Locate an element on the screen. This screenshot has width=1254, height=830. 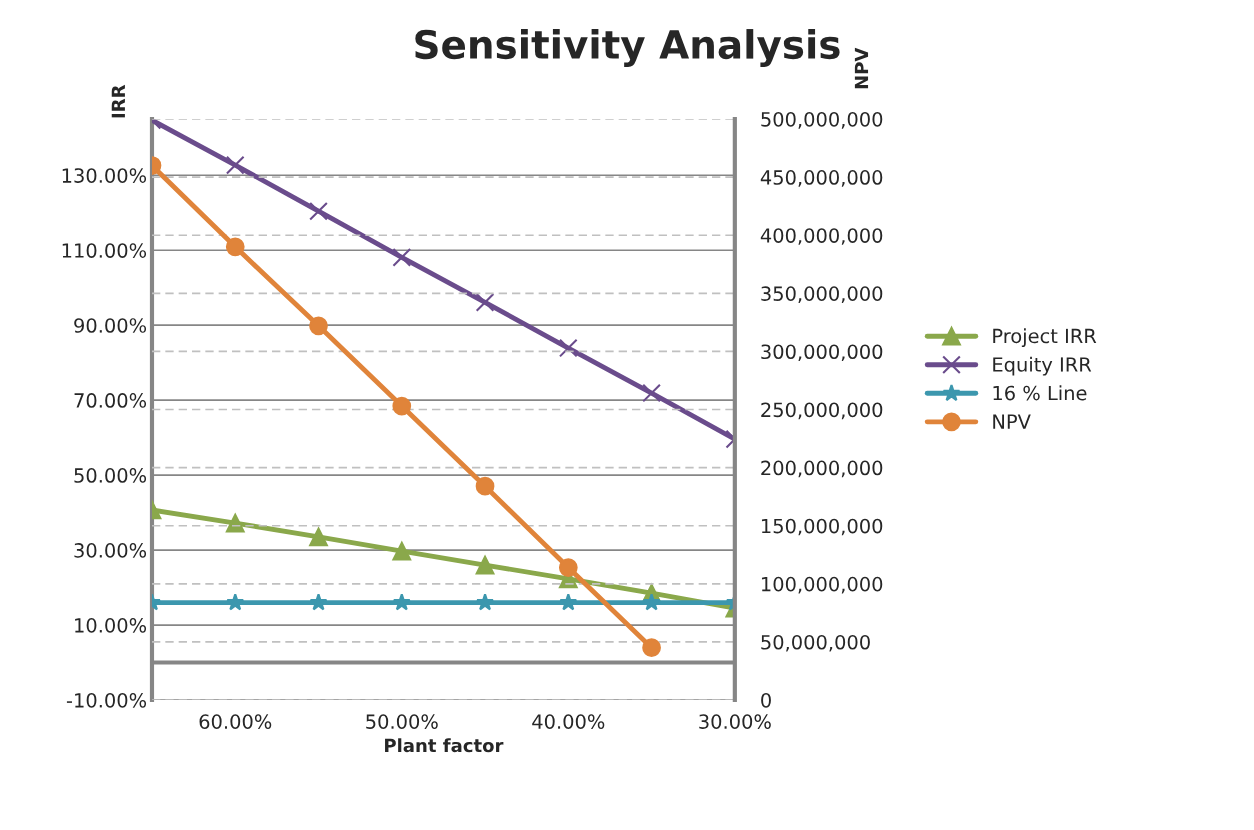
x-tick-label: 30.00% is located at coordinates (735, 721).